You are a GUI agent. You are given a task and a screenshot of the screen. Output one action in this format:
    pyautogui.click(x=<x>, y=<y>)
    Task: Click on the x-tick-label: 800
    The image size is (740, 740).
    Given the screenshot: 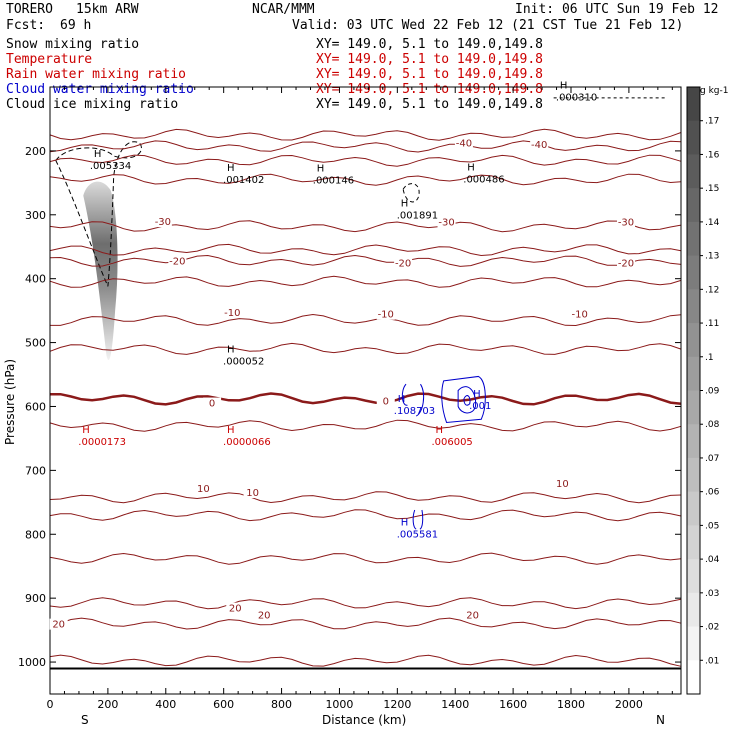 What is the action you would take?
    pyautogui.click(x=281, y=704)
    